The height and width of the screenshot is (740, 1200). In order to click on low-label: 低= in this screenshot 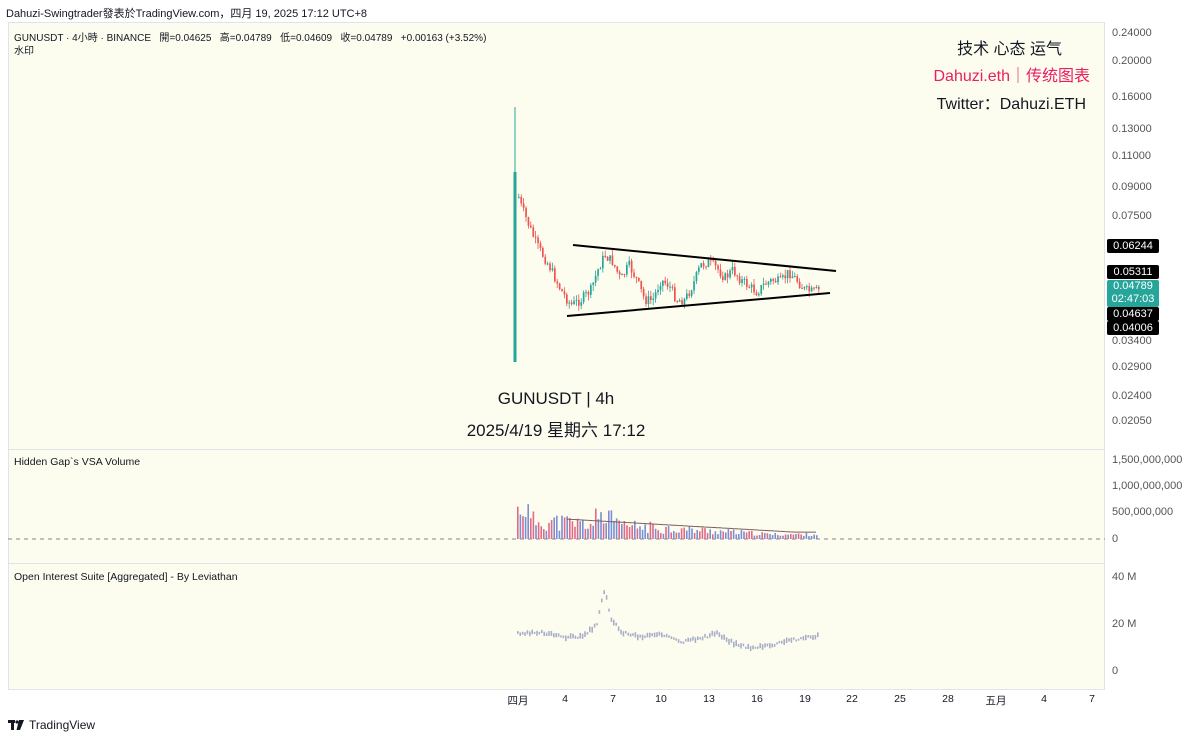, I will do `click(288, 38)`.